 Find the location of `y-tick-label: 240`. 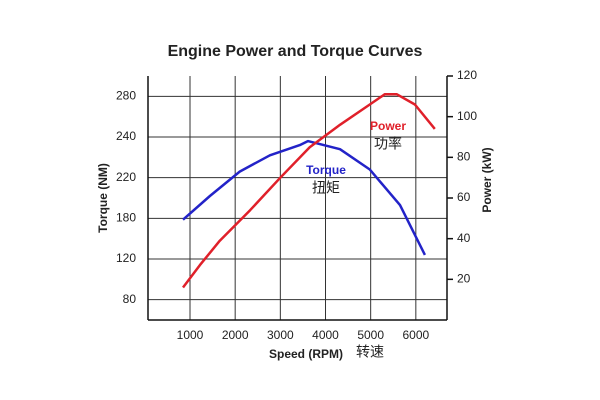

y-tick-label: 240 is located at coordinates (126, 136).